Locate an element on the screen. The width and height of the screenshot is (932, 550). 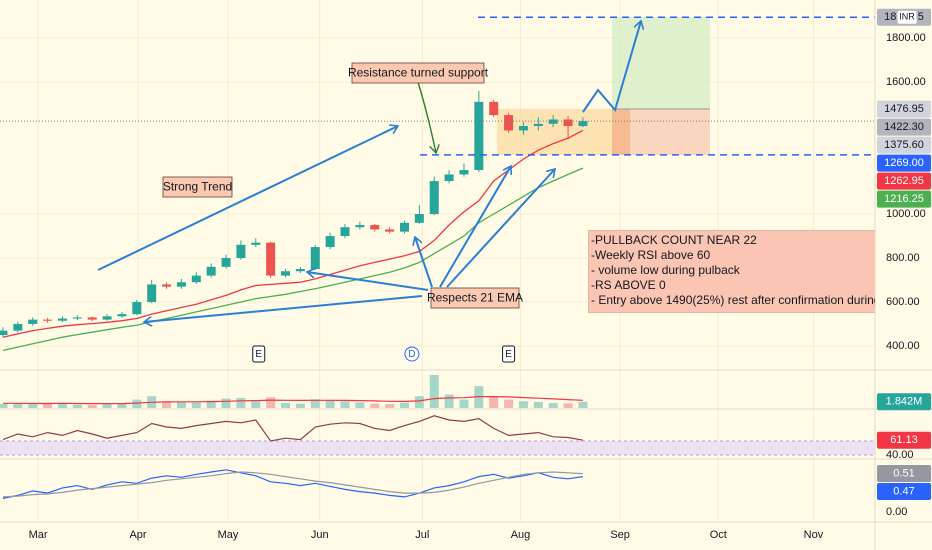
price-tag-label: 0.47 is located at coordinates (903, 491).